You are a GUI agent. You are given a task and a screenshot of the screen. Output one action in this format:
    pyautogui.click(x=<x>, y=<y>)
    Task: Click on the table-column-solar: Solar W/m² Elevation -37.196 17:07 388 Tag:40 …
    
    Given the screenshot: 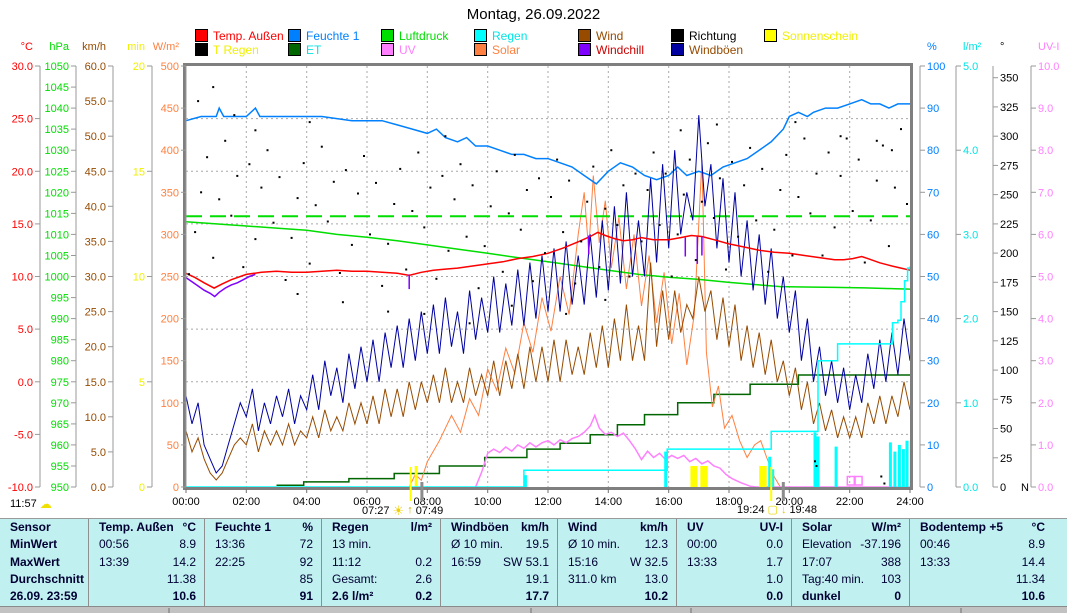 What is the action you would take?
    pyautogui.click(x=850, y=562)
    